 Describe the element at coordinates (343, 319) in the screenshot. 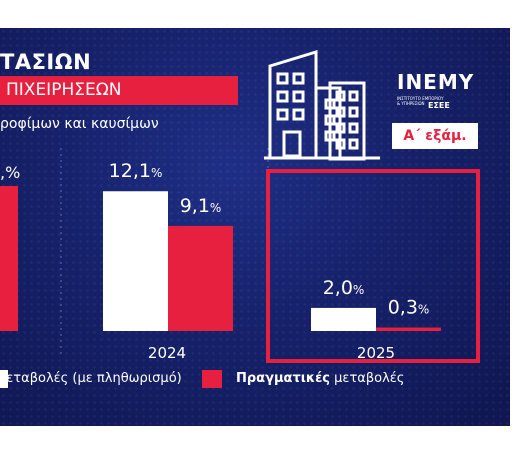

I see `bar-nominal-2025` at that location.